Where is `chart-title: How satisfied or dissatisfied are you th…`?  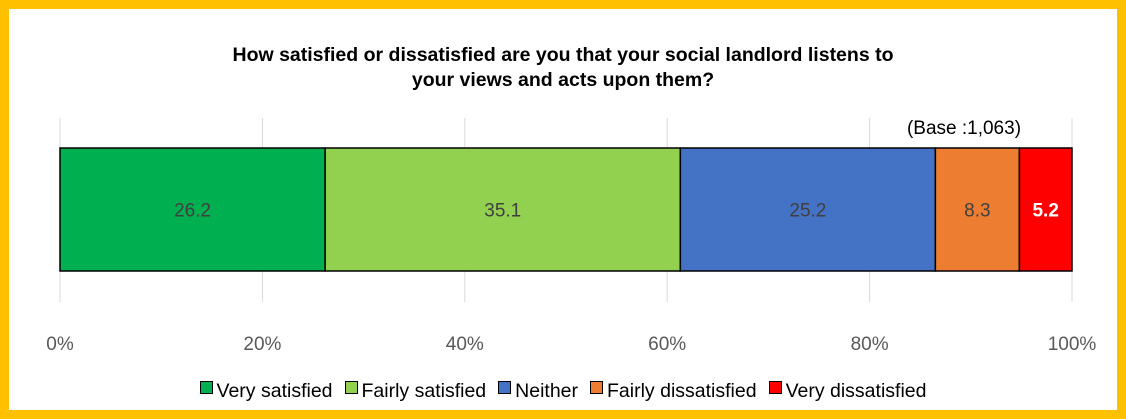 chart-title: How satisfied or dissatisfied are you th… is located at coordinates (563, 67).